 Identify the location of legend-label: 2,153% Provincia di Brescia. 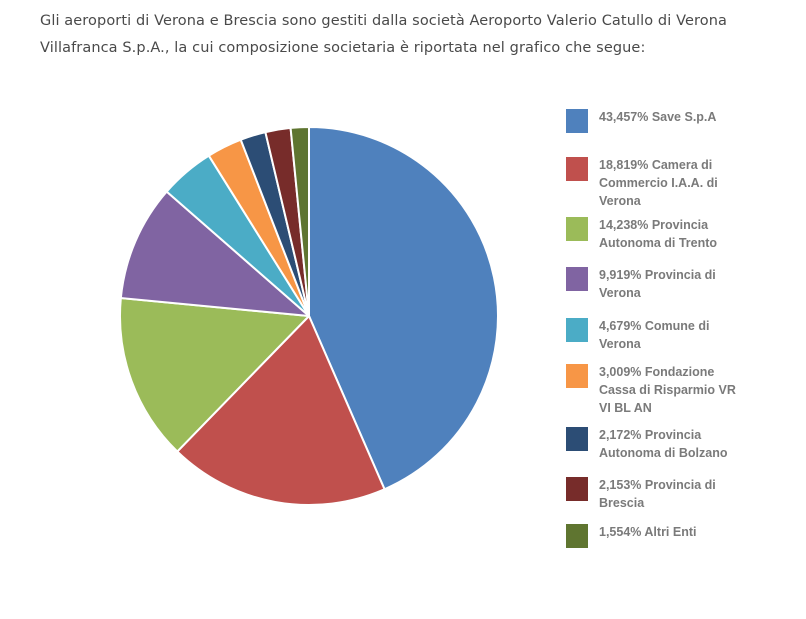
(657, 494).